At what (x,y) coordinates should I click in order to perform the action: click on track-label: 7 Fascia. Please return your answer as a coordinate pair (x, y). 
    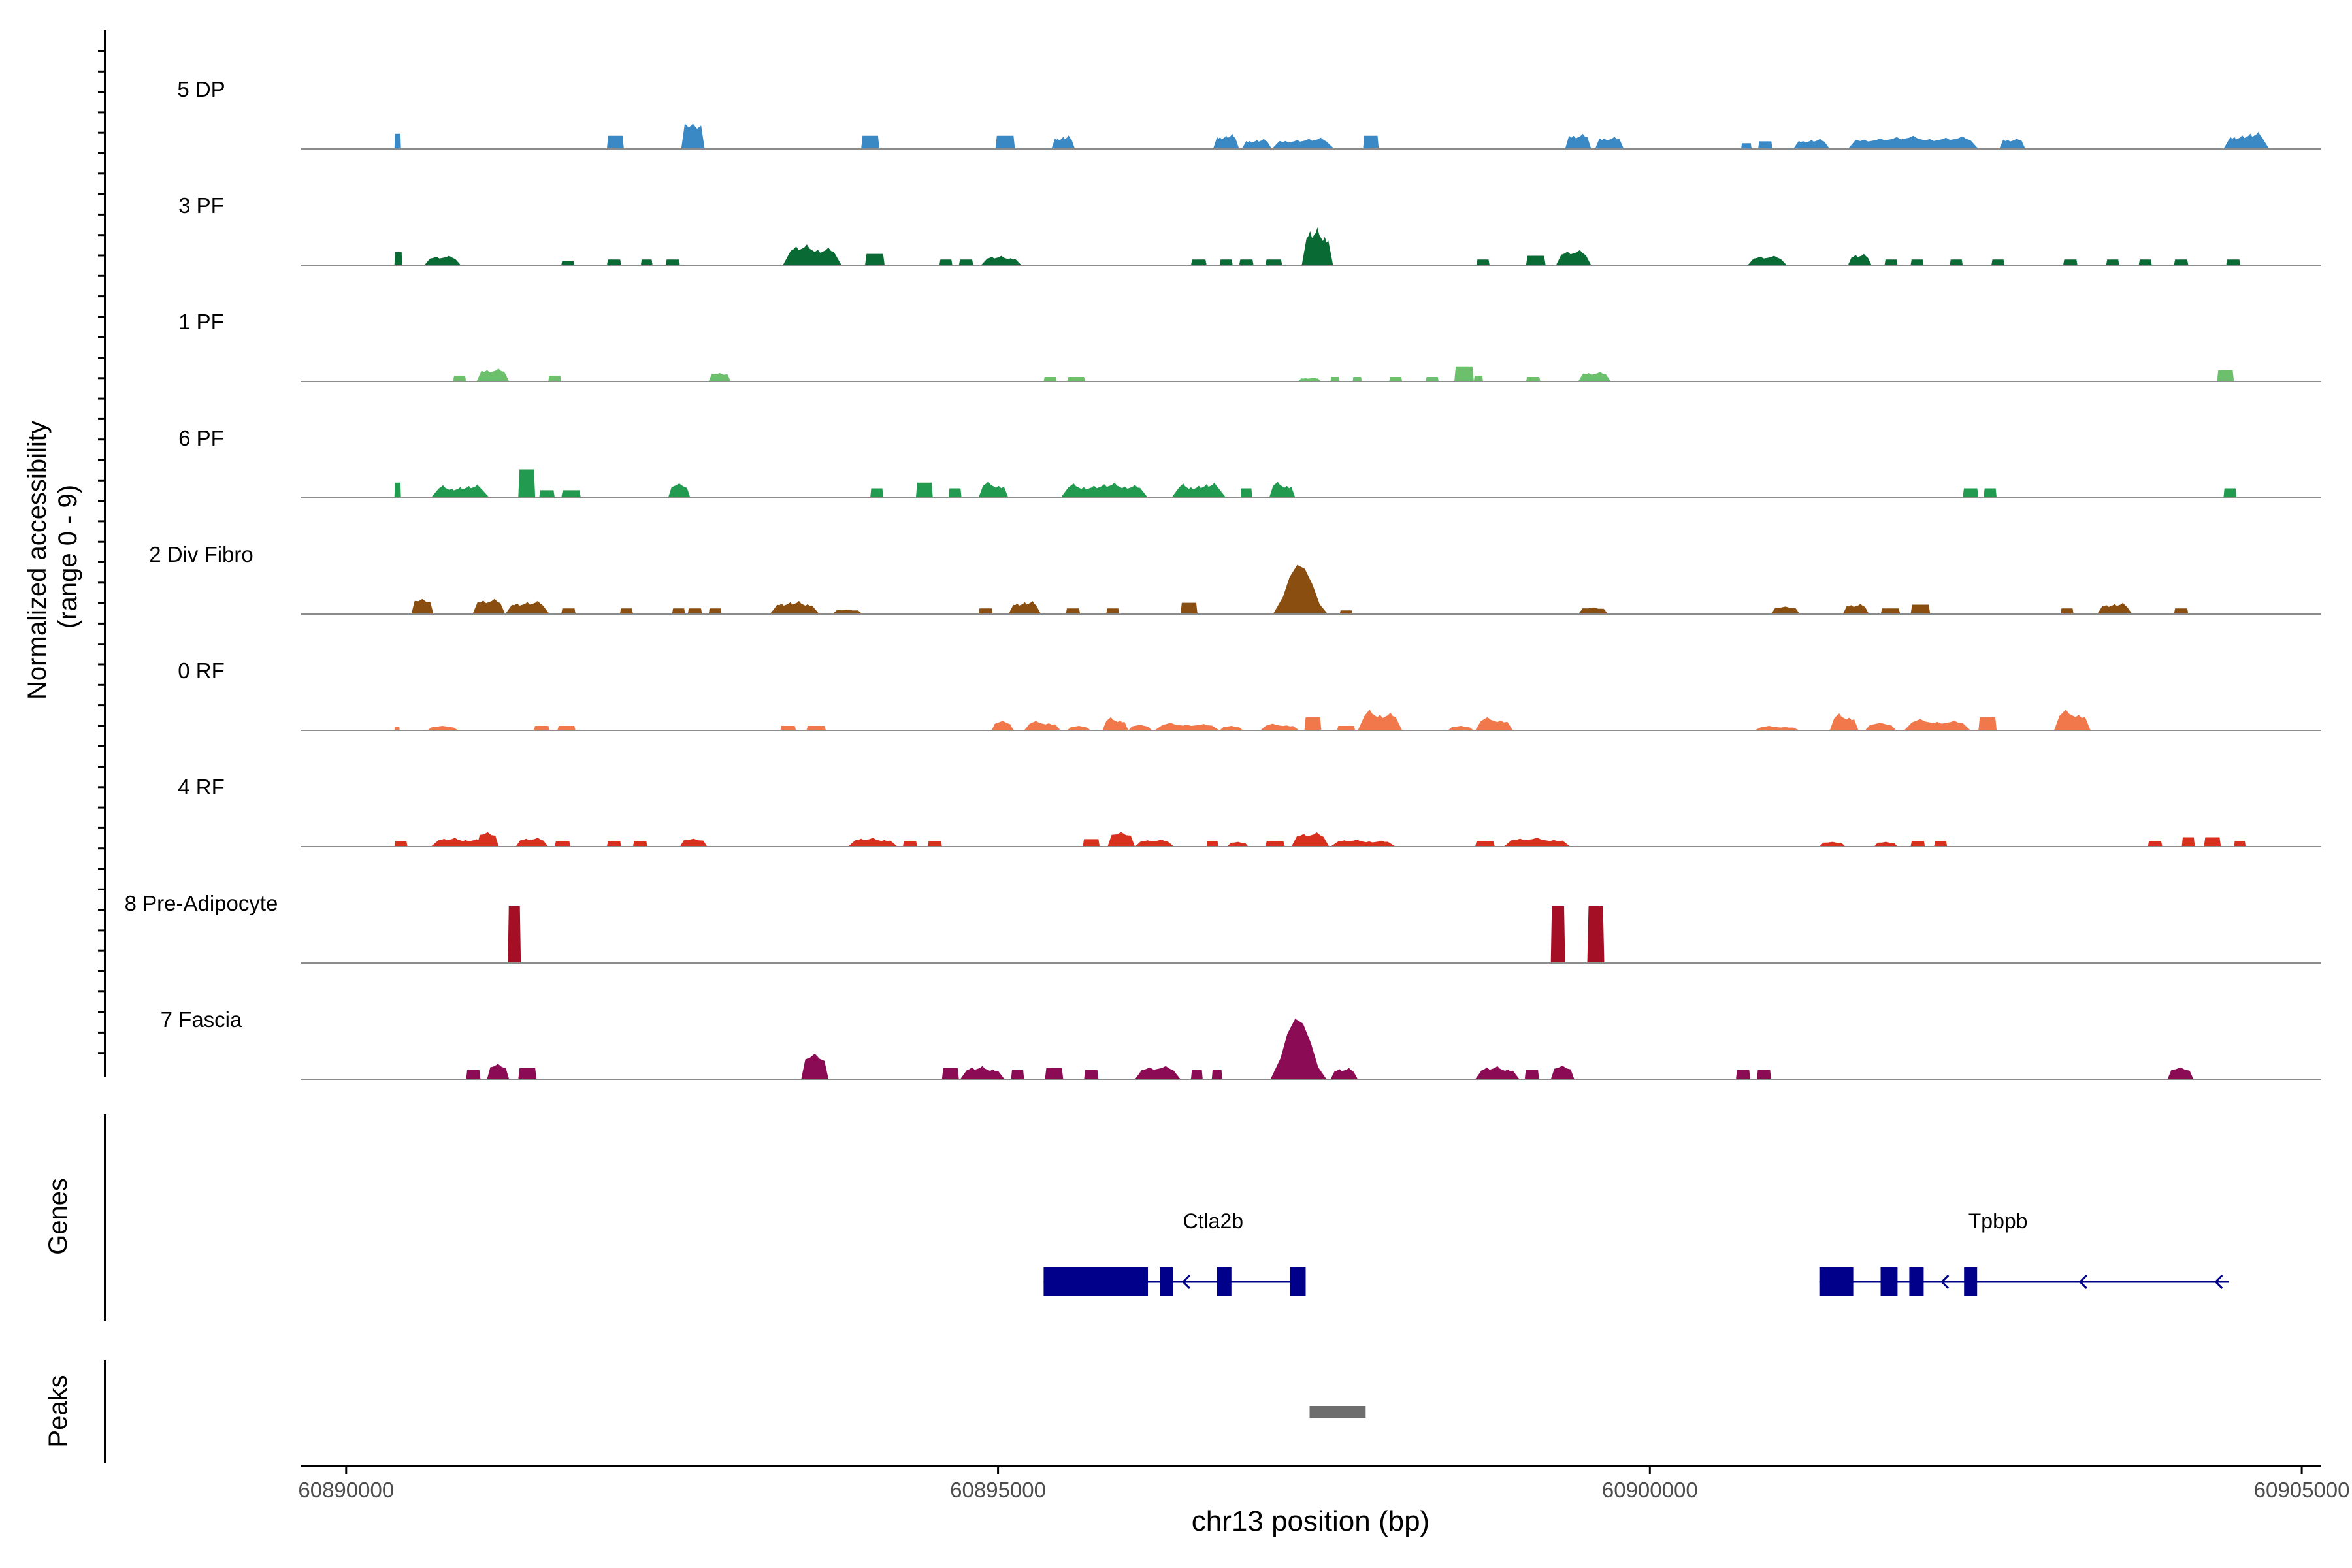
    Looking at the image, I should click on (201, 1019).